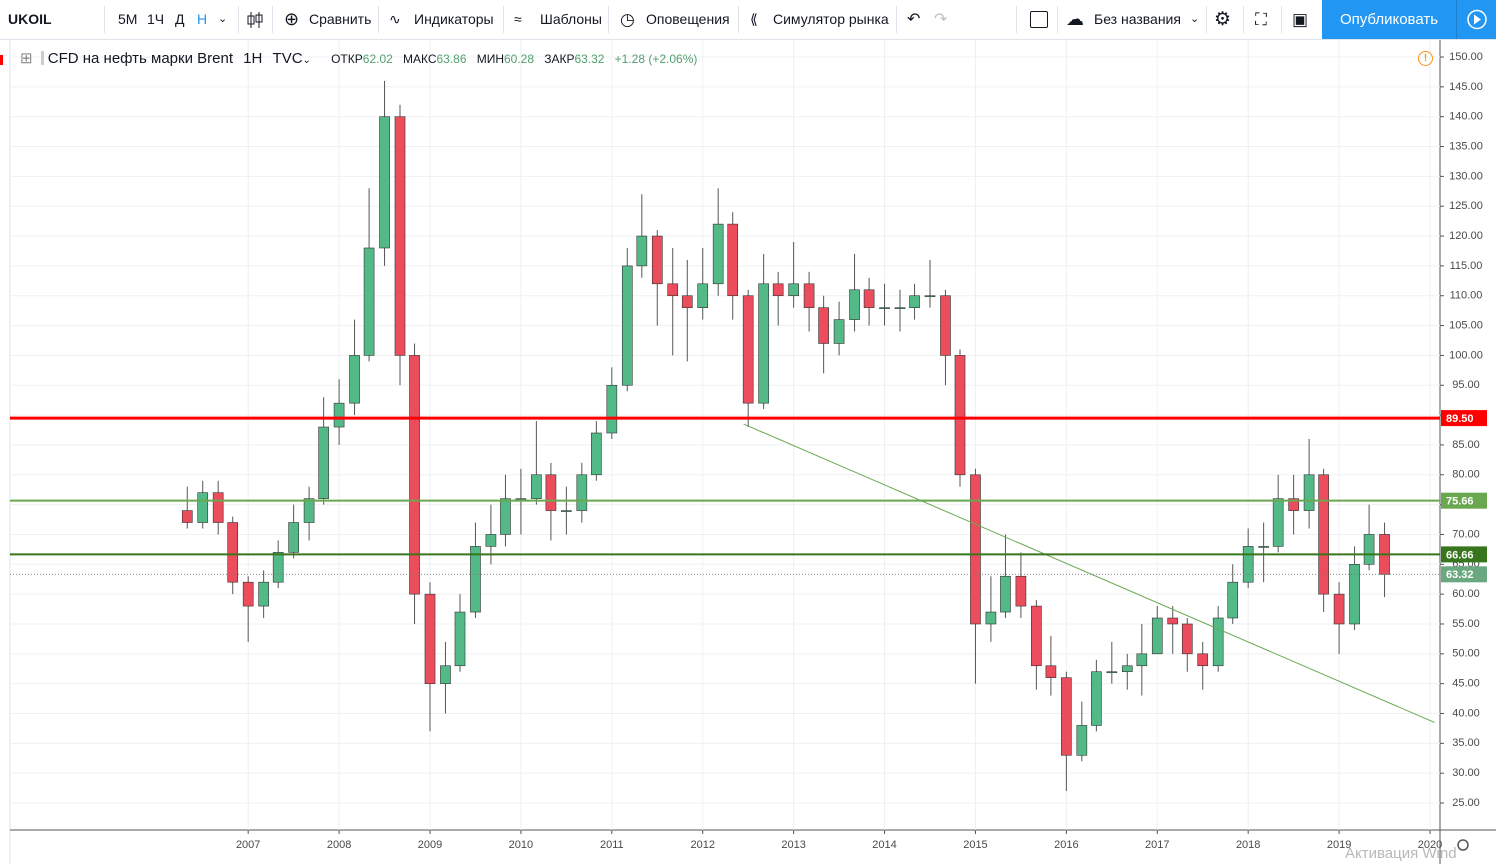 Image resolution: width=1496 pixels, height=864 pixels. What do you see at coordinates (140, 58) in the screenshot?
I see `legend-title: CFD на нефть марки Brent` at bounding box center [140, 58].